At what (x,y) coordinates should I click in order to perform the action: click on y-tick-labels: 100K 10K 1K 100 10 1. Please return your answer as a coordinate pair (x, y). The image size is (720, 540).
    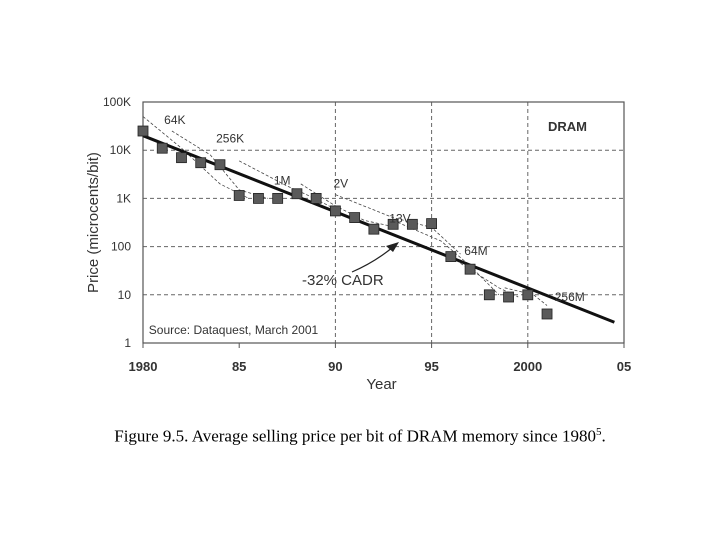
    Looking at the image, I should click on (117, 222).